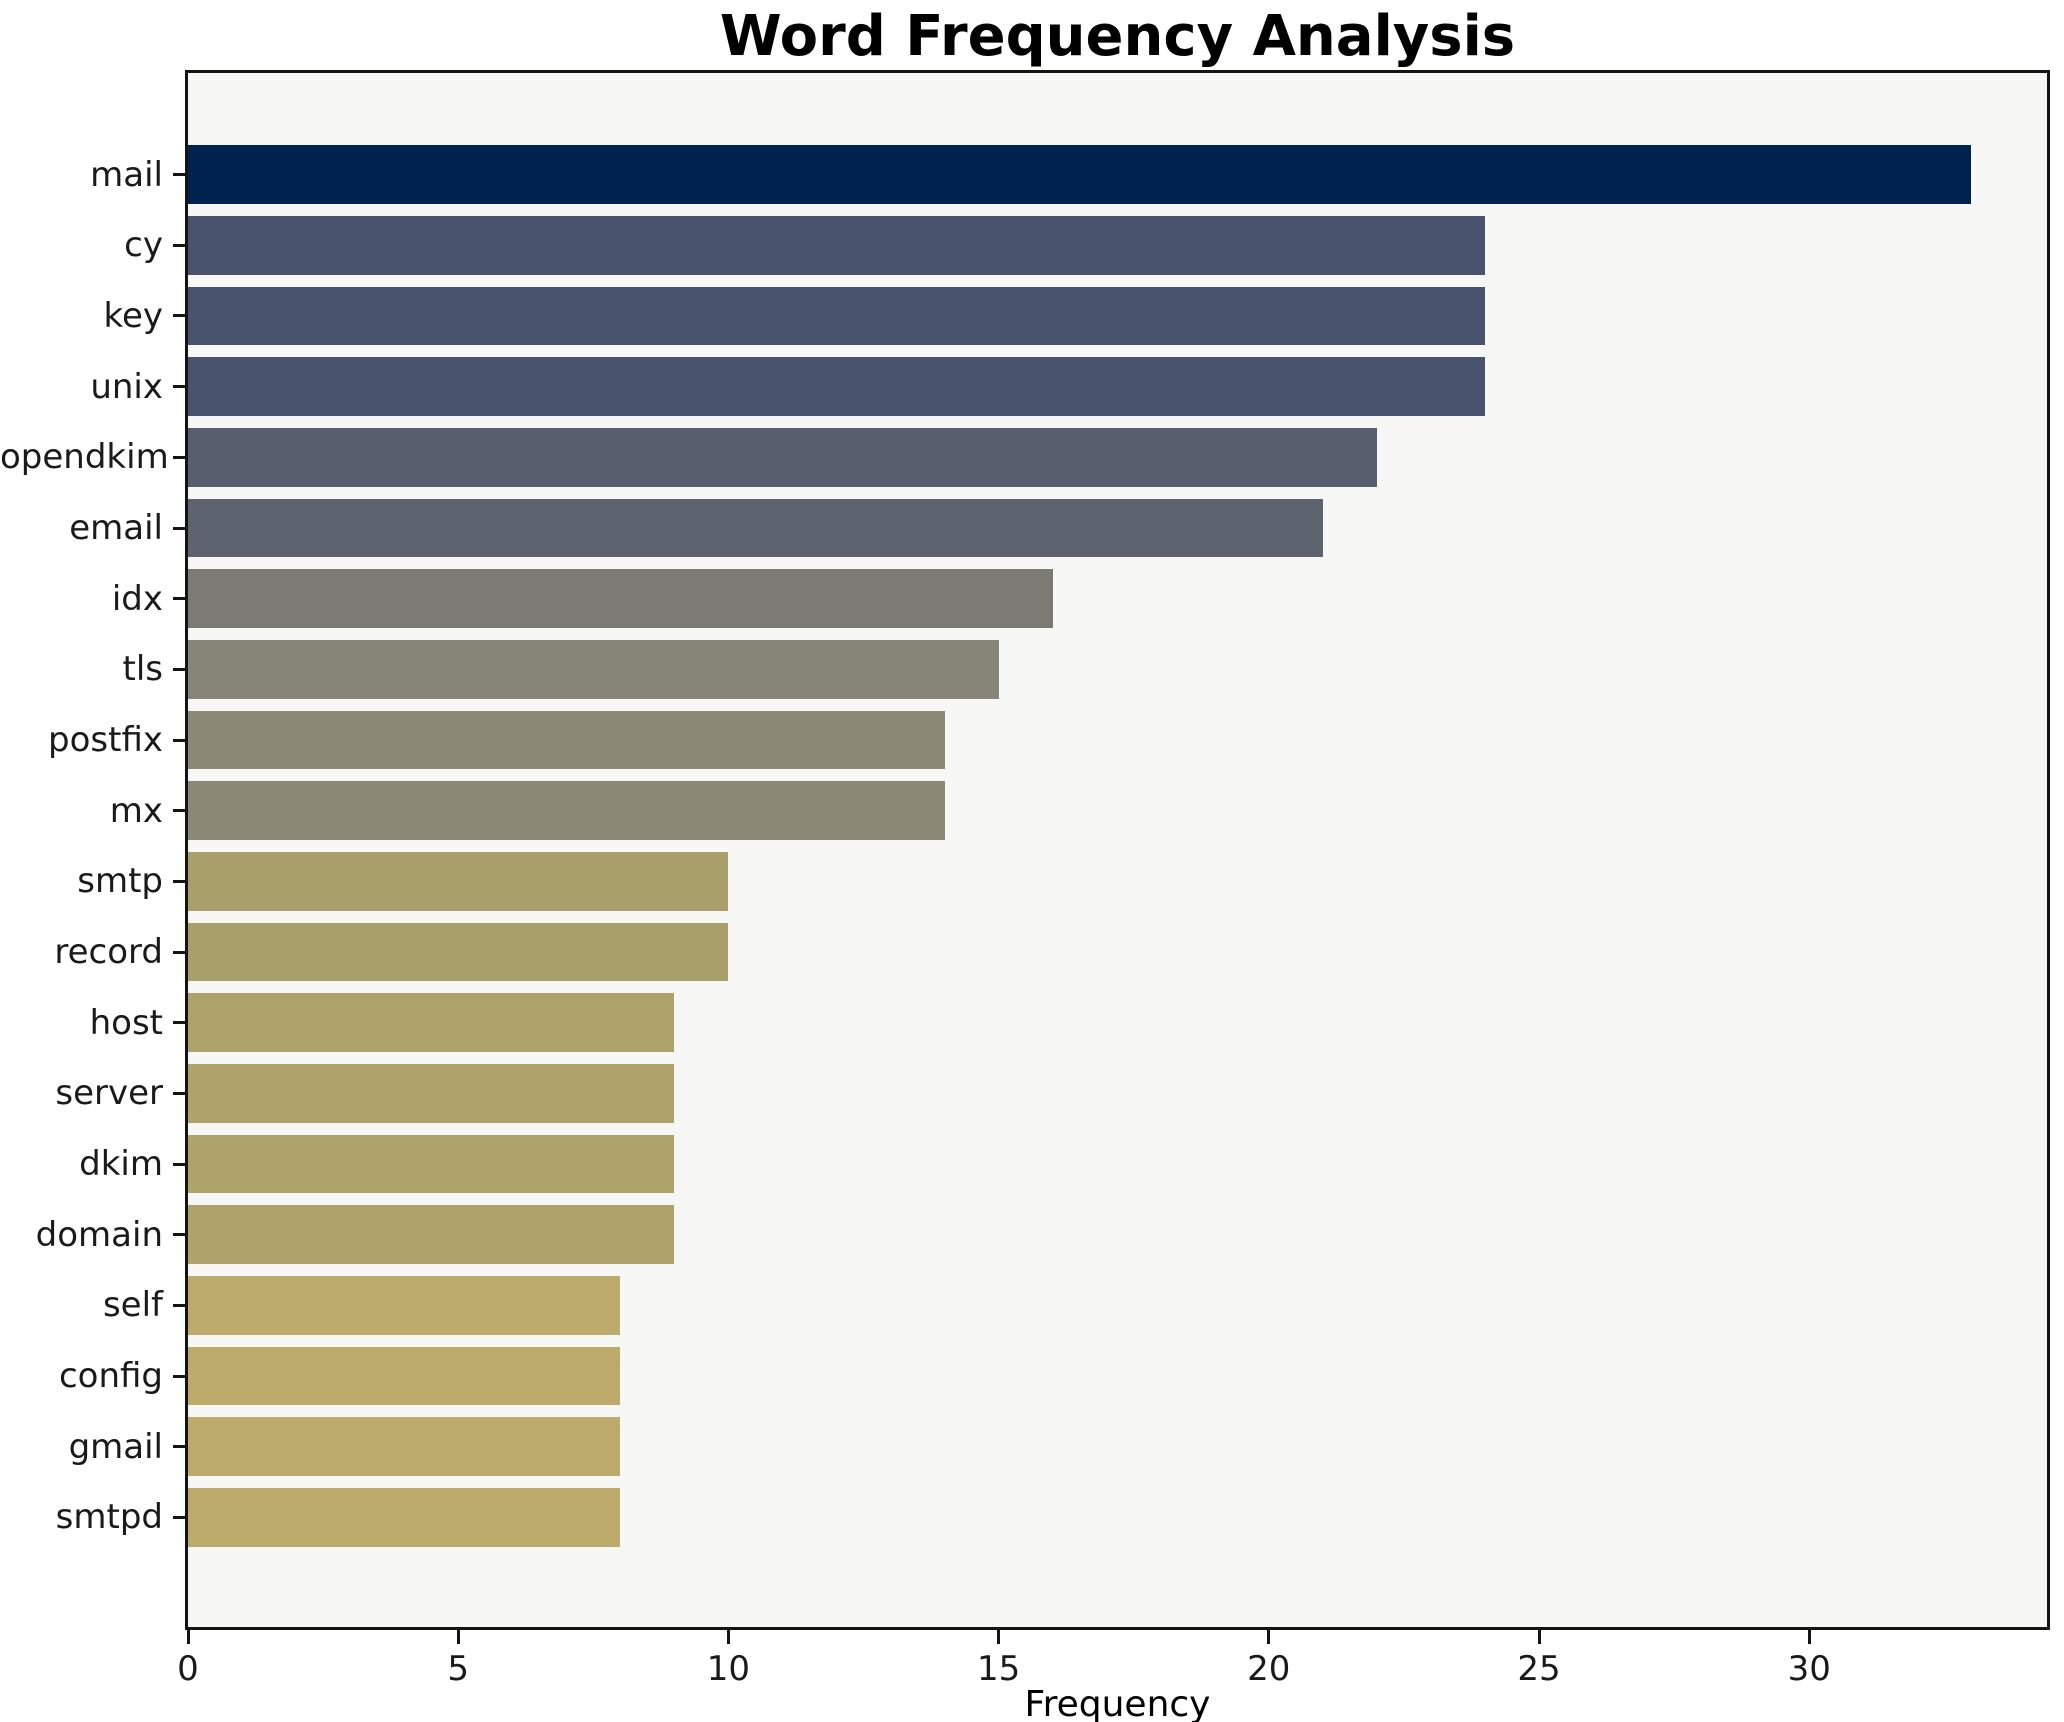 The height and width of the screenshot is (1722, 2064). I want to click on chart-title: Word Frequency Analysis, so click(1117, 36).